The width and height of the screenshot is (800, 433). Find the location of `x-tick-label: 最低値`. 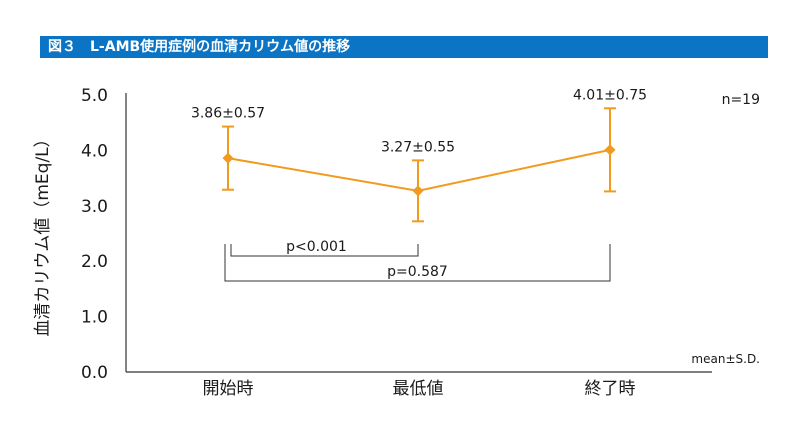

x-tick-label: 最低値 is located at coordinates (418, 389).